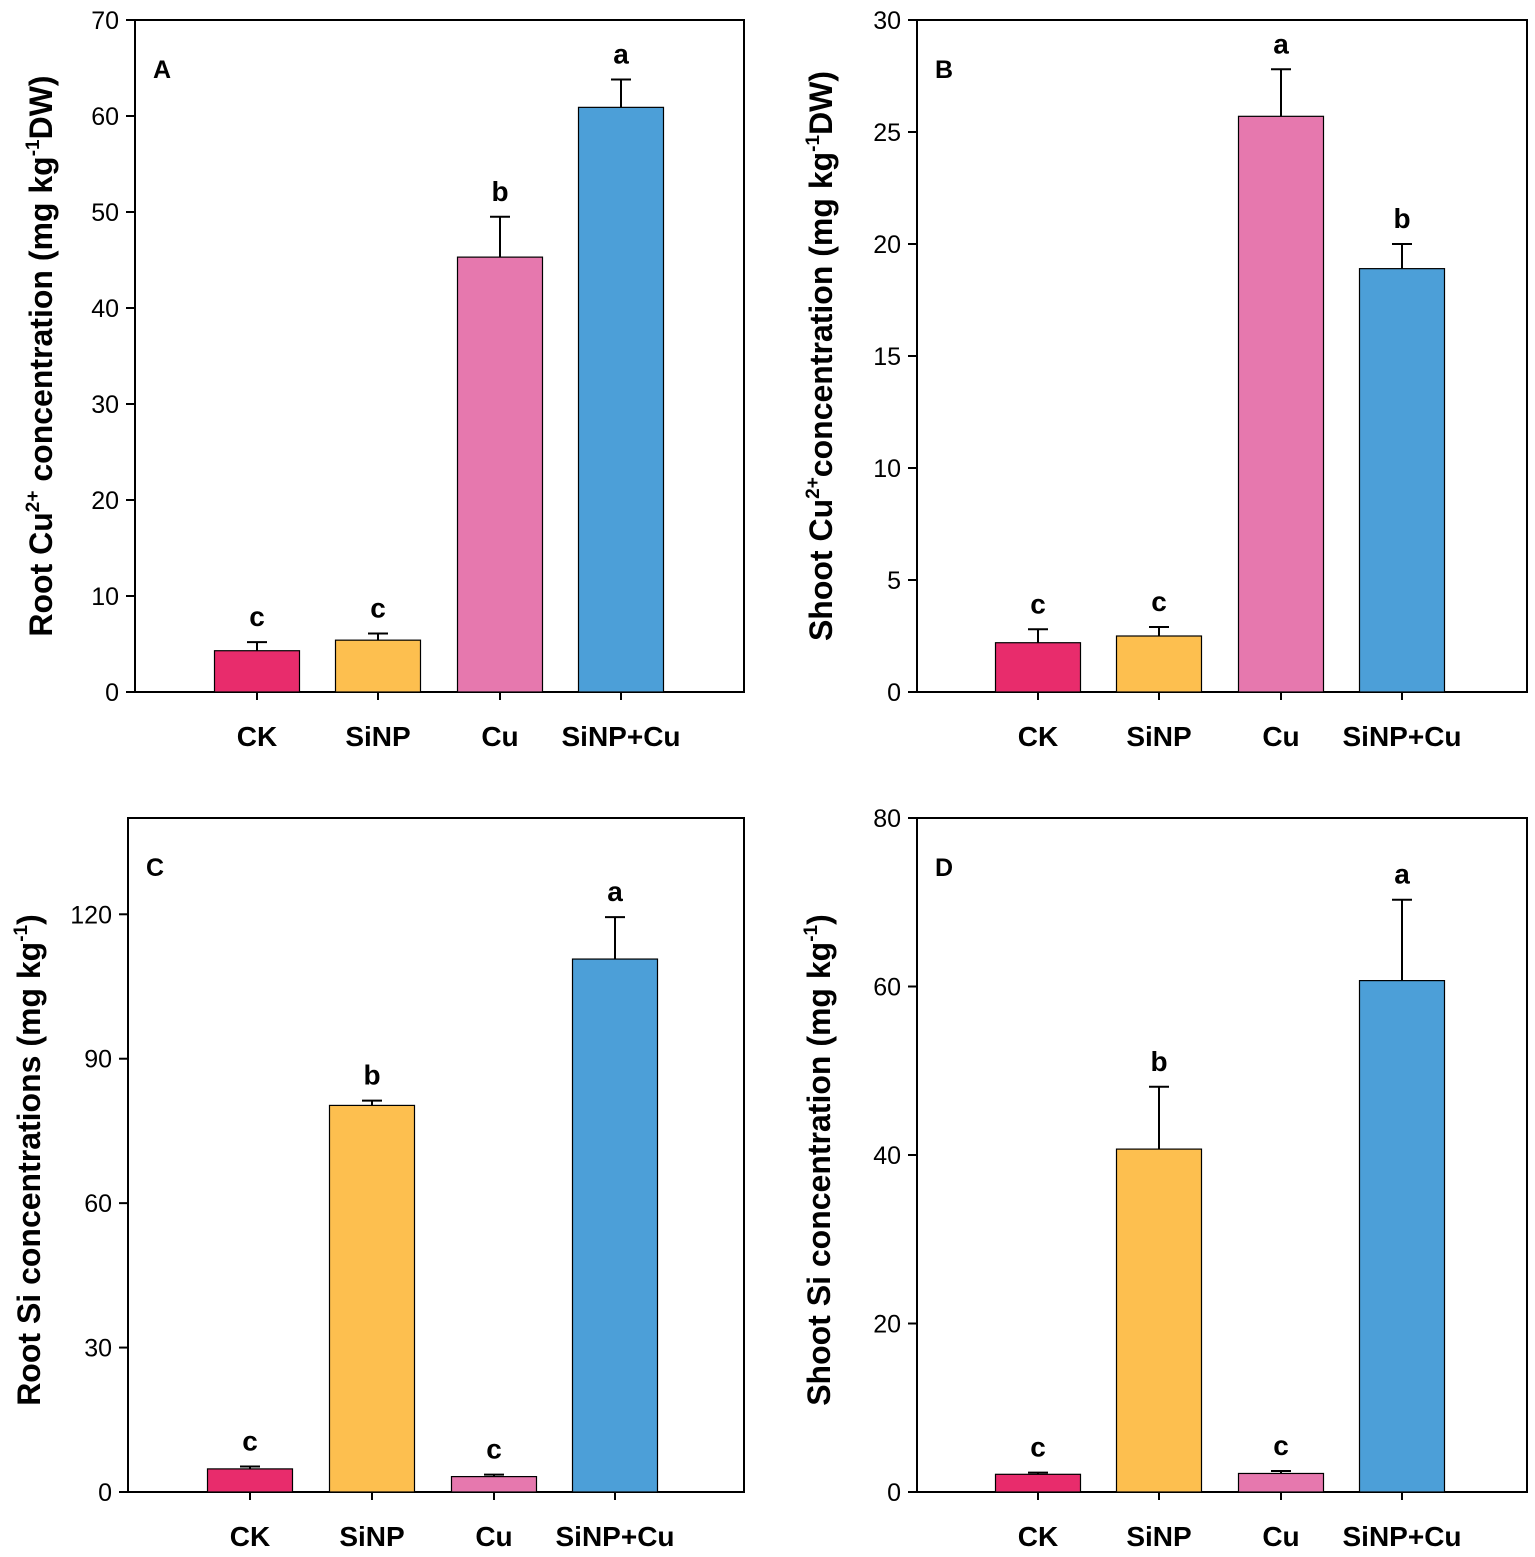 This screenshot has width=1535, height=1557. I want to click on y-axis-label: Root Cu2+ concentration (mg kg-1DW), so click(41, 355).